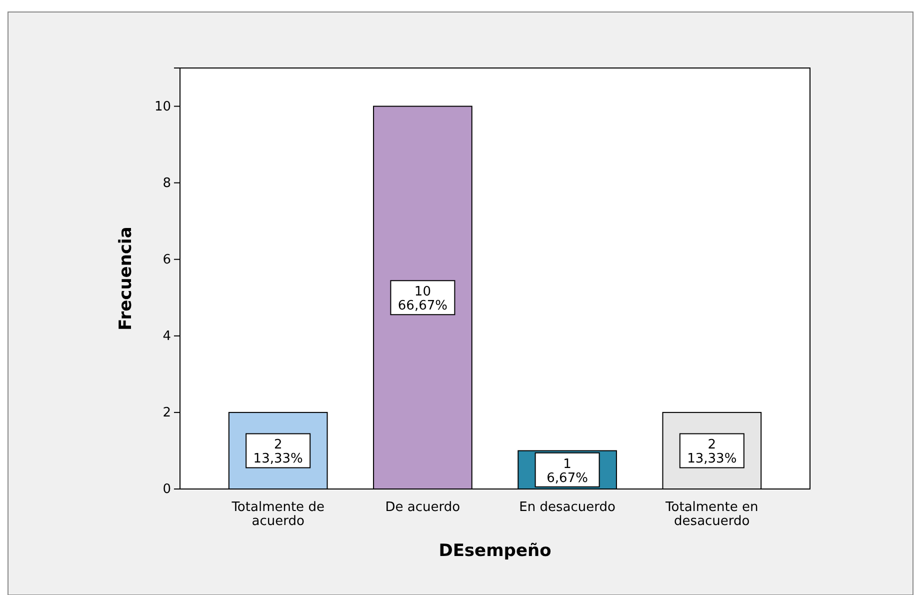 The height and width of the screenshot is (595, 921). Describe the element at coordinates (567, 507) in the screenshot. I see `x-tick-label: En desacuerdo` at that location.